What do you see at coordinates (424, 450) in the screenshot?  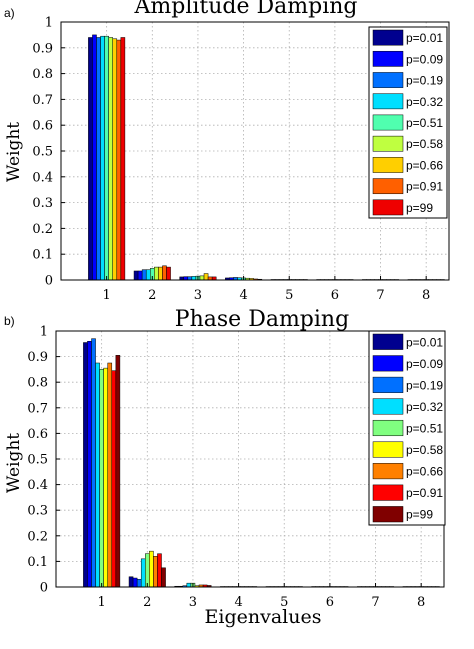 I see `legend-label: p=0.58` at bounding box center [424, 450].